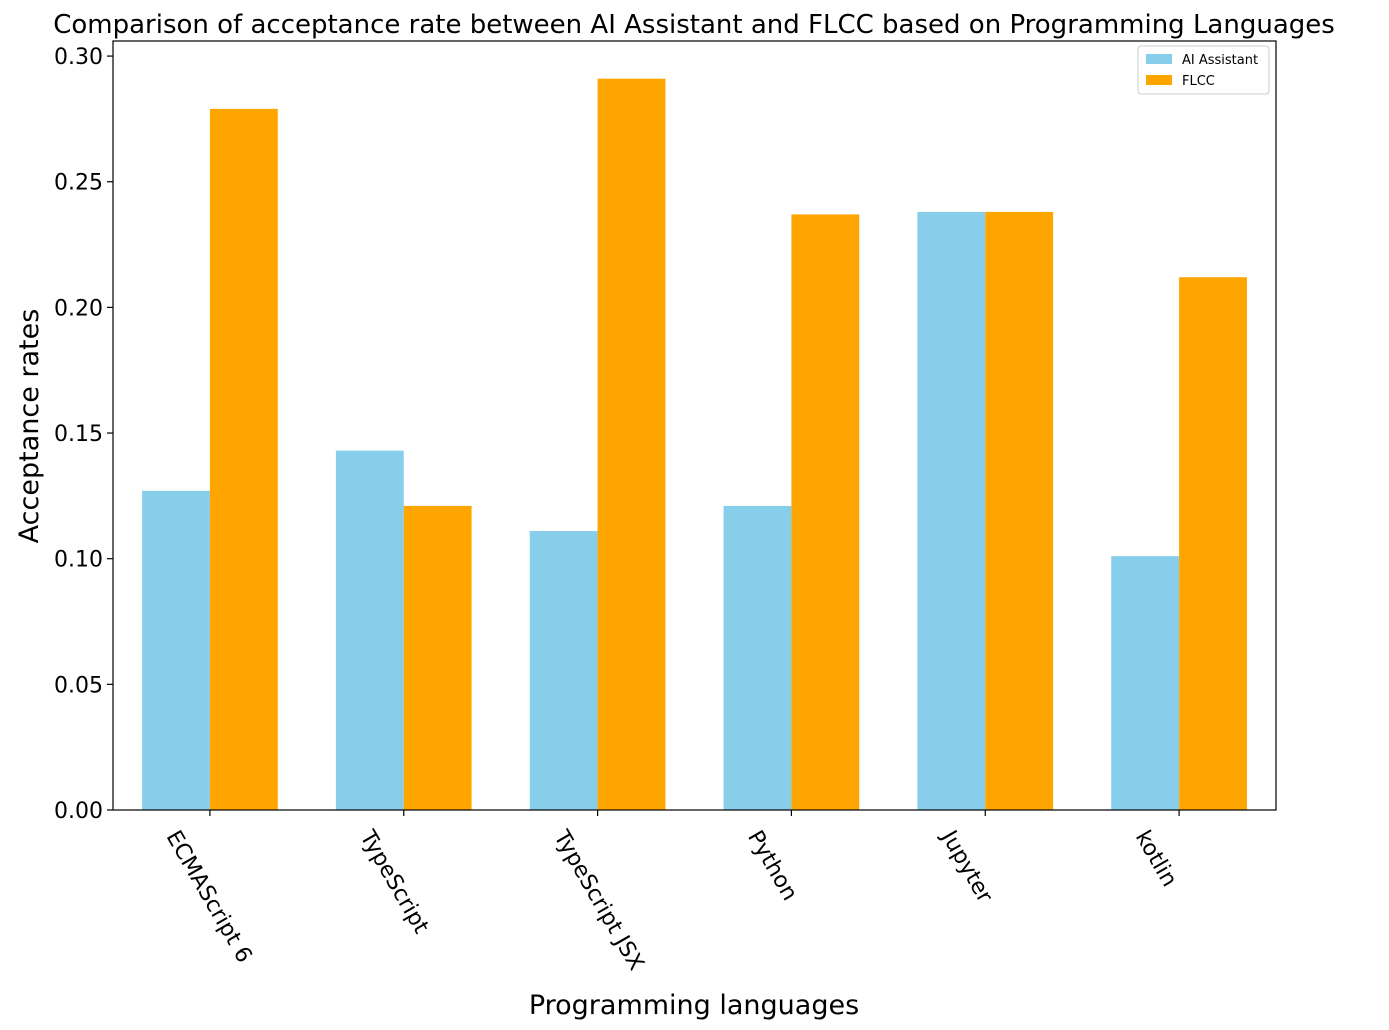 The width and height of the screenshot is (1389, 1030). I want to click on legend-label: FLCC, so click(1198, 81).